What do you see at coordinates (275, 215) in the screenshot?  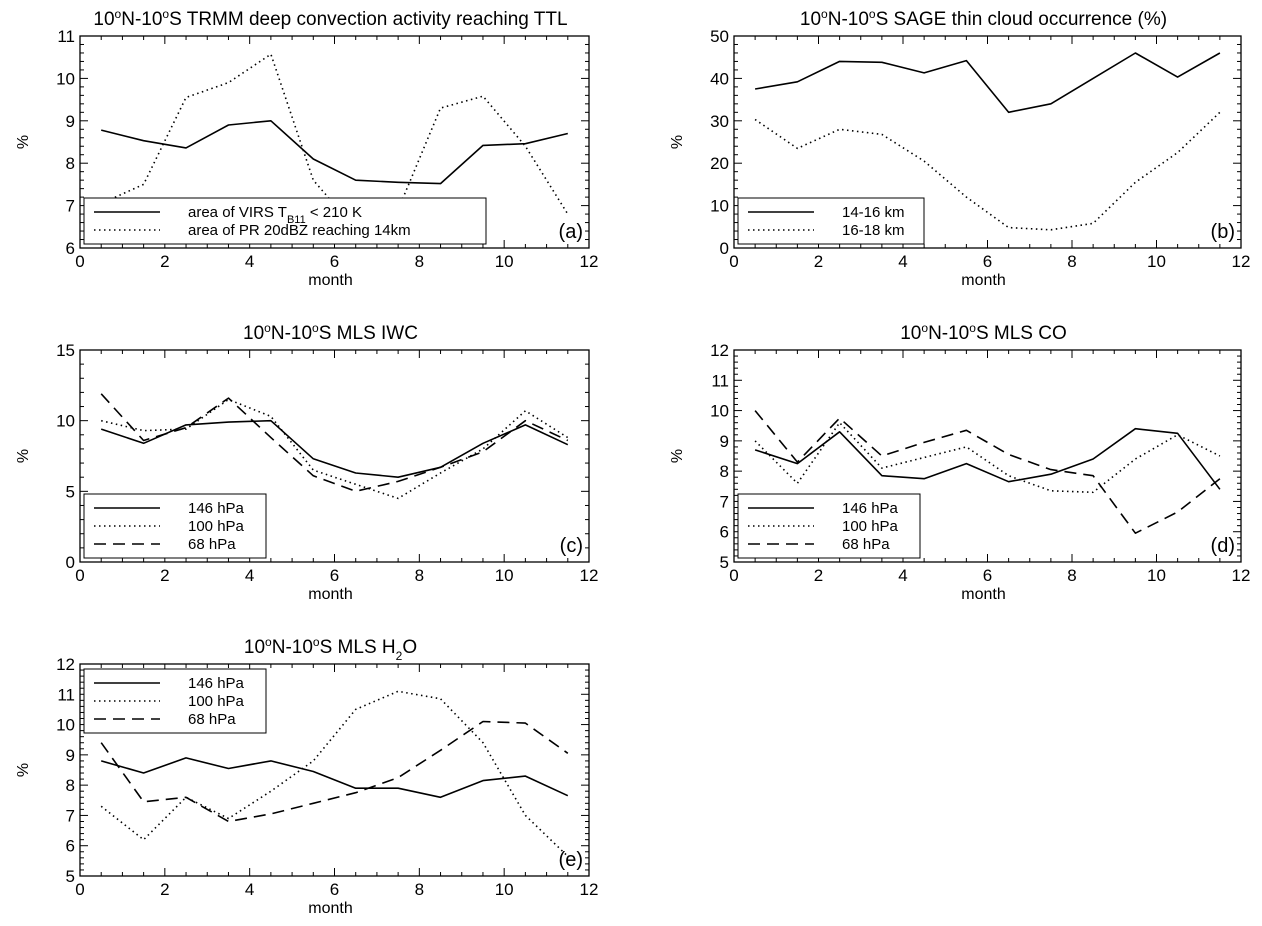 I see `legend-label: area of VIRS TB11 < 210 K` at bounding box center [275, 215].